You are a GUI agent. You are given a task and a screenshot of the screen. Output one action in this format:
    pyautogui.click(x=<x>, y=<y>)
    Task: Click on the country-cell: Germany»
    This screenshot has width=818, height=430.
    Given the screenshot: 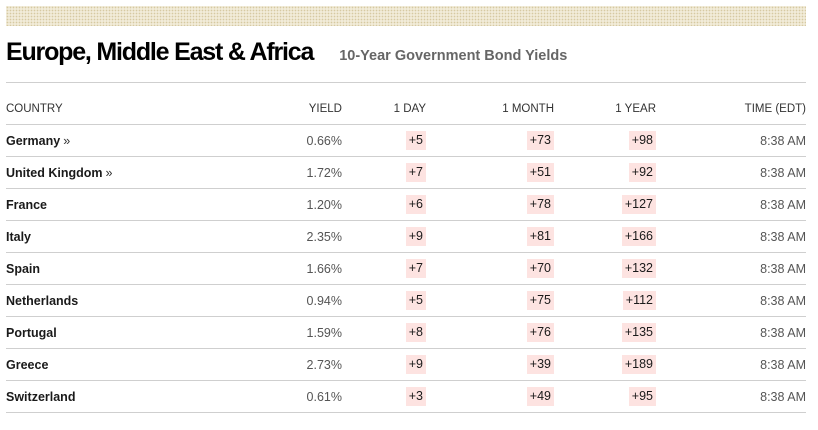 What is the action you would take?
    pyautogui.click(x=96, y=140)
    